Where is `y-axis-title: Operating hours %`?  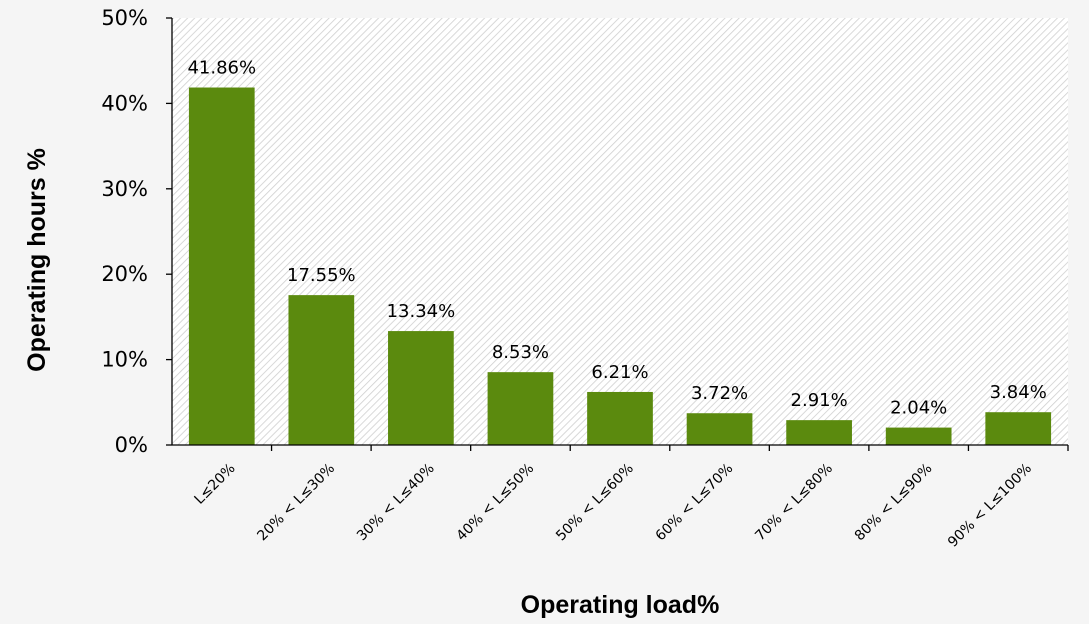 y-axis-title: Operating hours % is located at coordinates (37, 260).